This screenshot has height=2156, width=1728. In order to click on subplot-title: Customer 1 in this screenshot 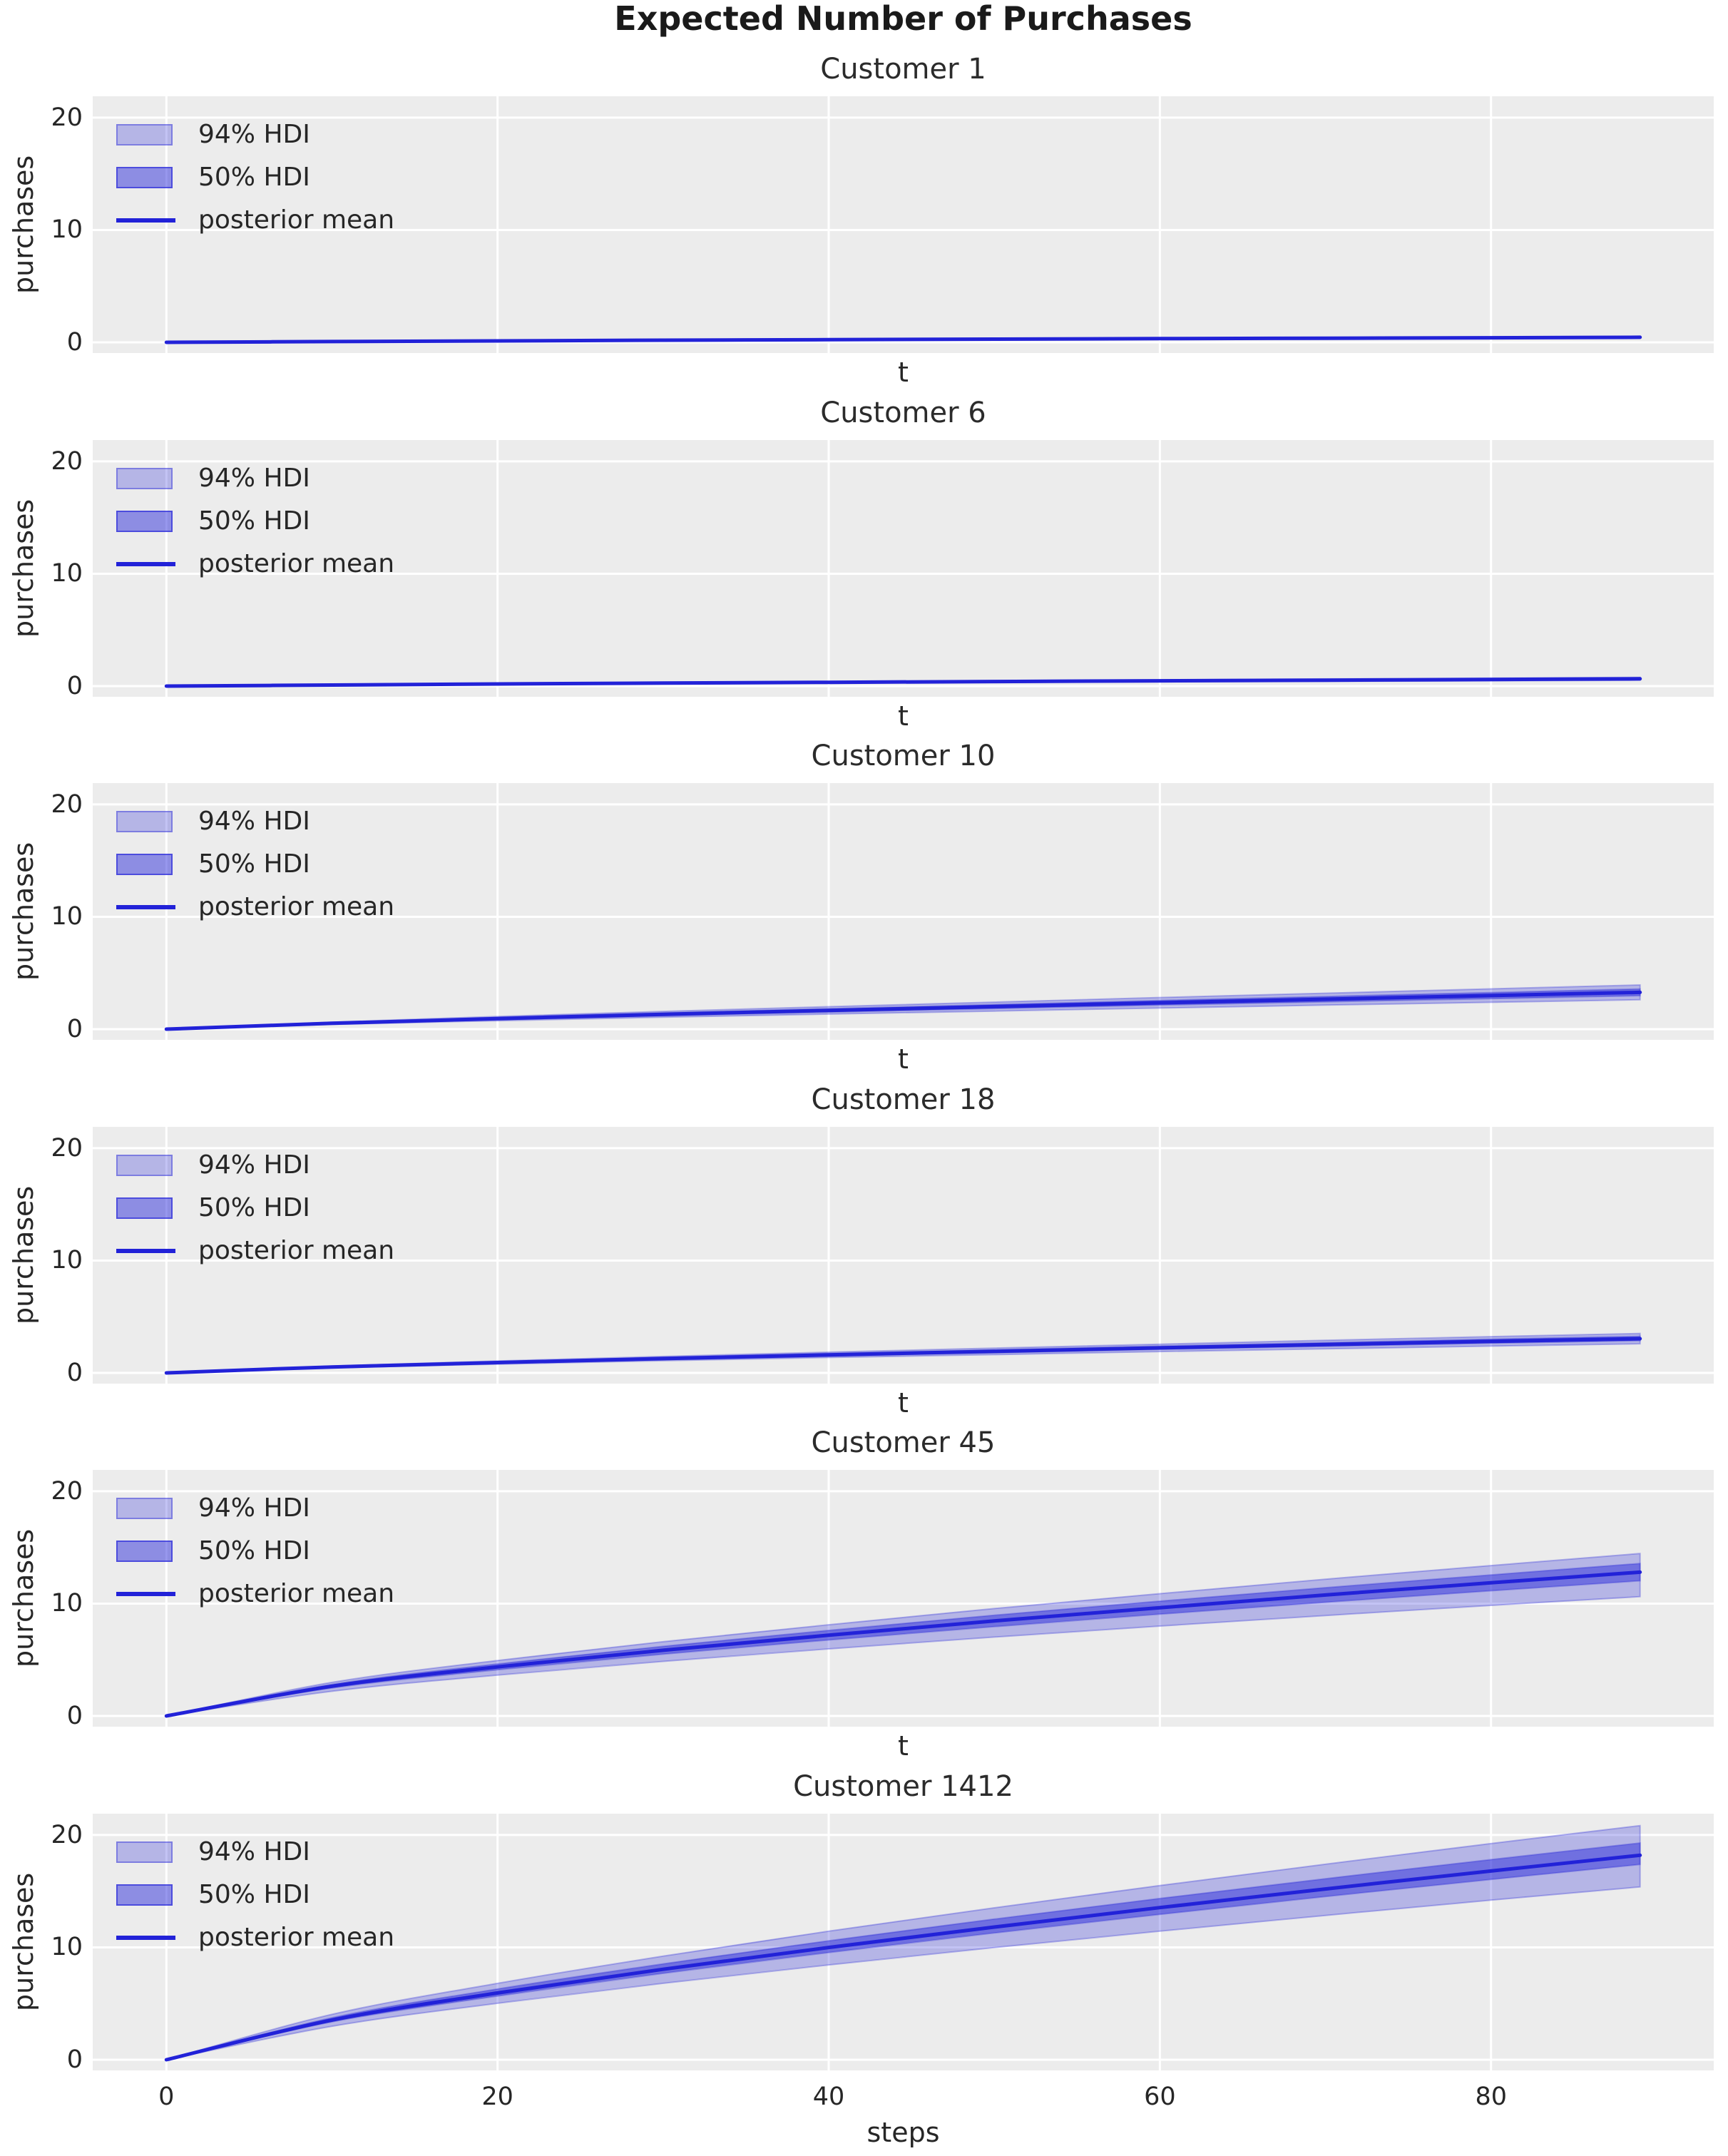, I will do `click(903, 69)`.